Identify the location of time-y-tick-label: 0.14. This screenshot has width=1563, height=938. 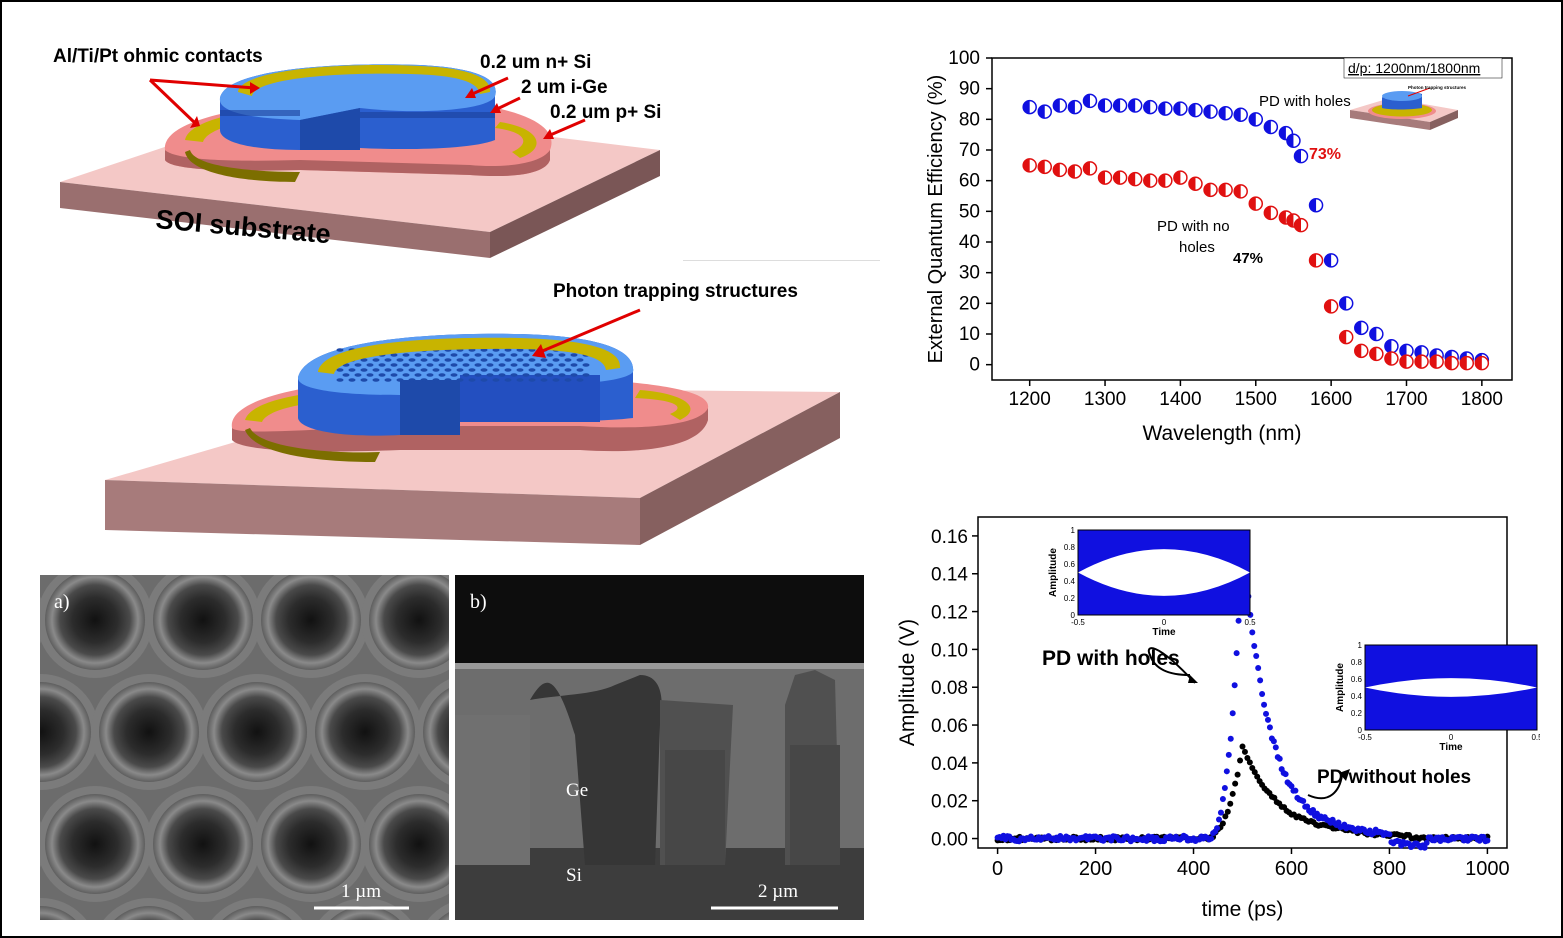
(949, 575).